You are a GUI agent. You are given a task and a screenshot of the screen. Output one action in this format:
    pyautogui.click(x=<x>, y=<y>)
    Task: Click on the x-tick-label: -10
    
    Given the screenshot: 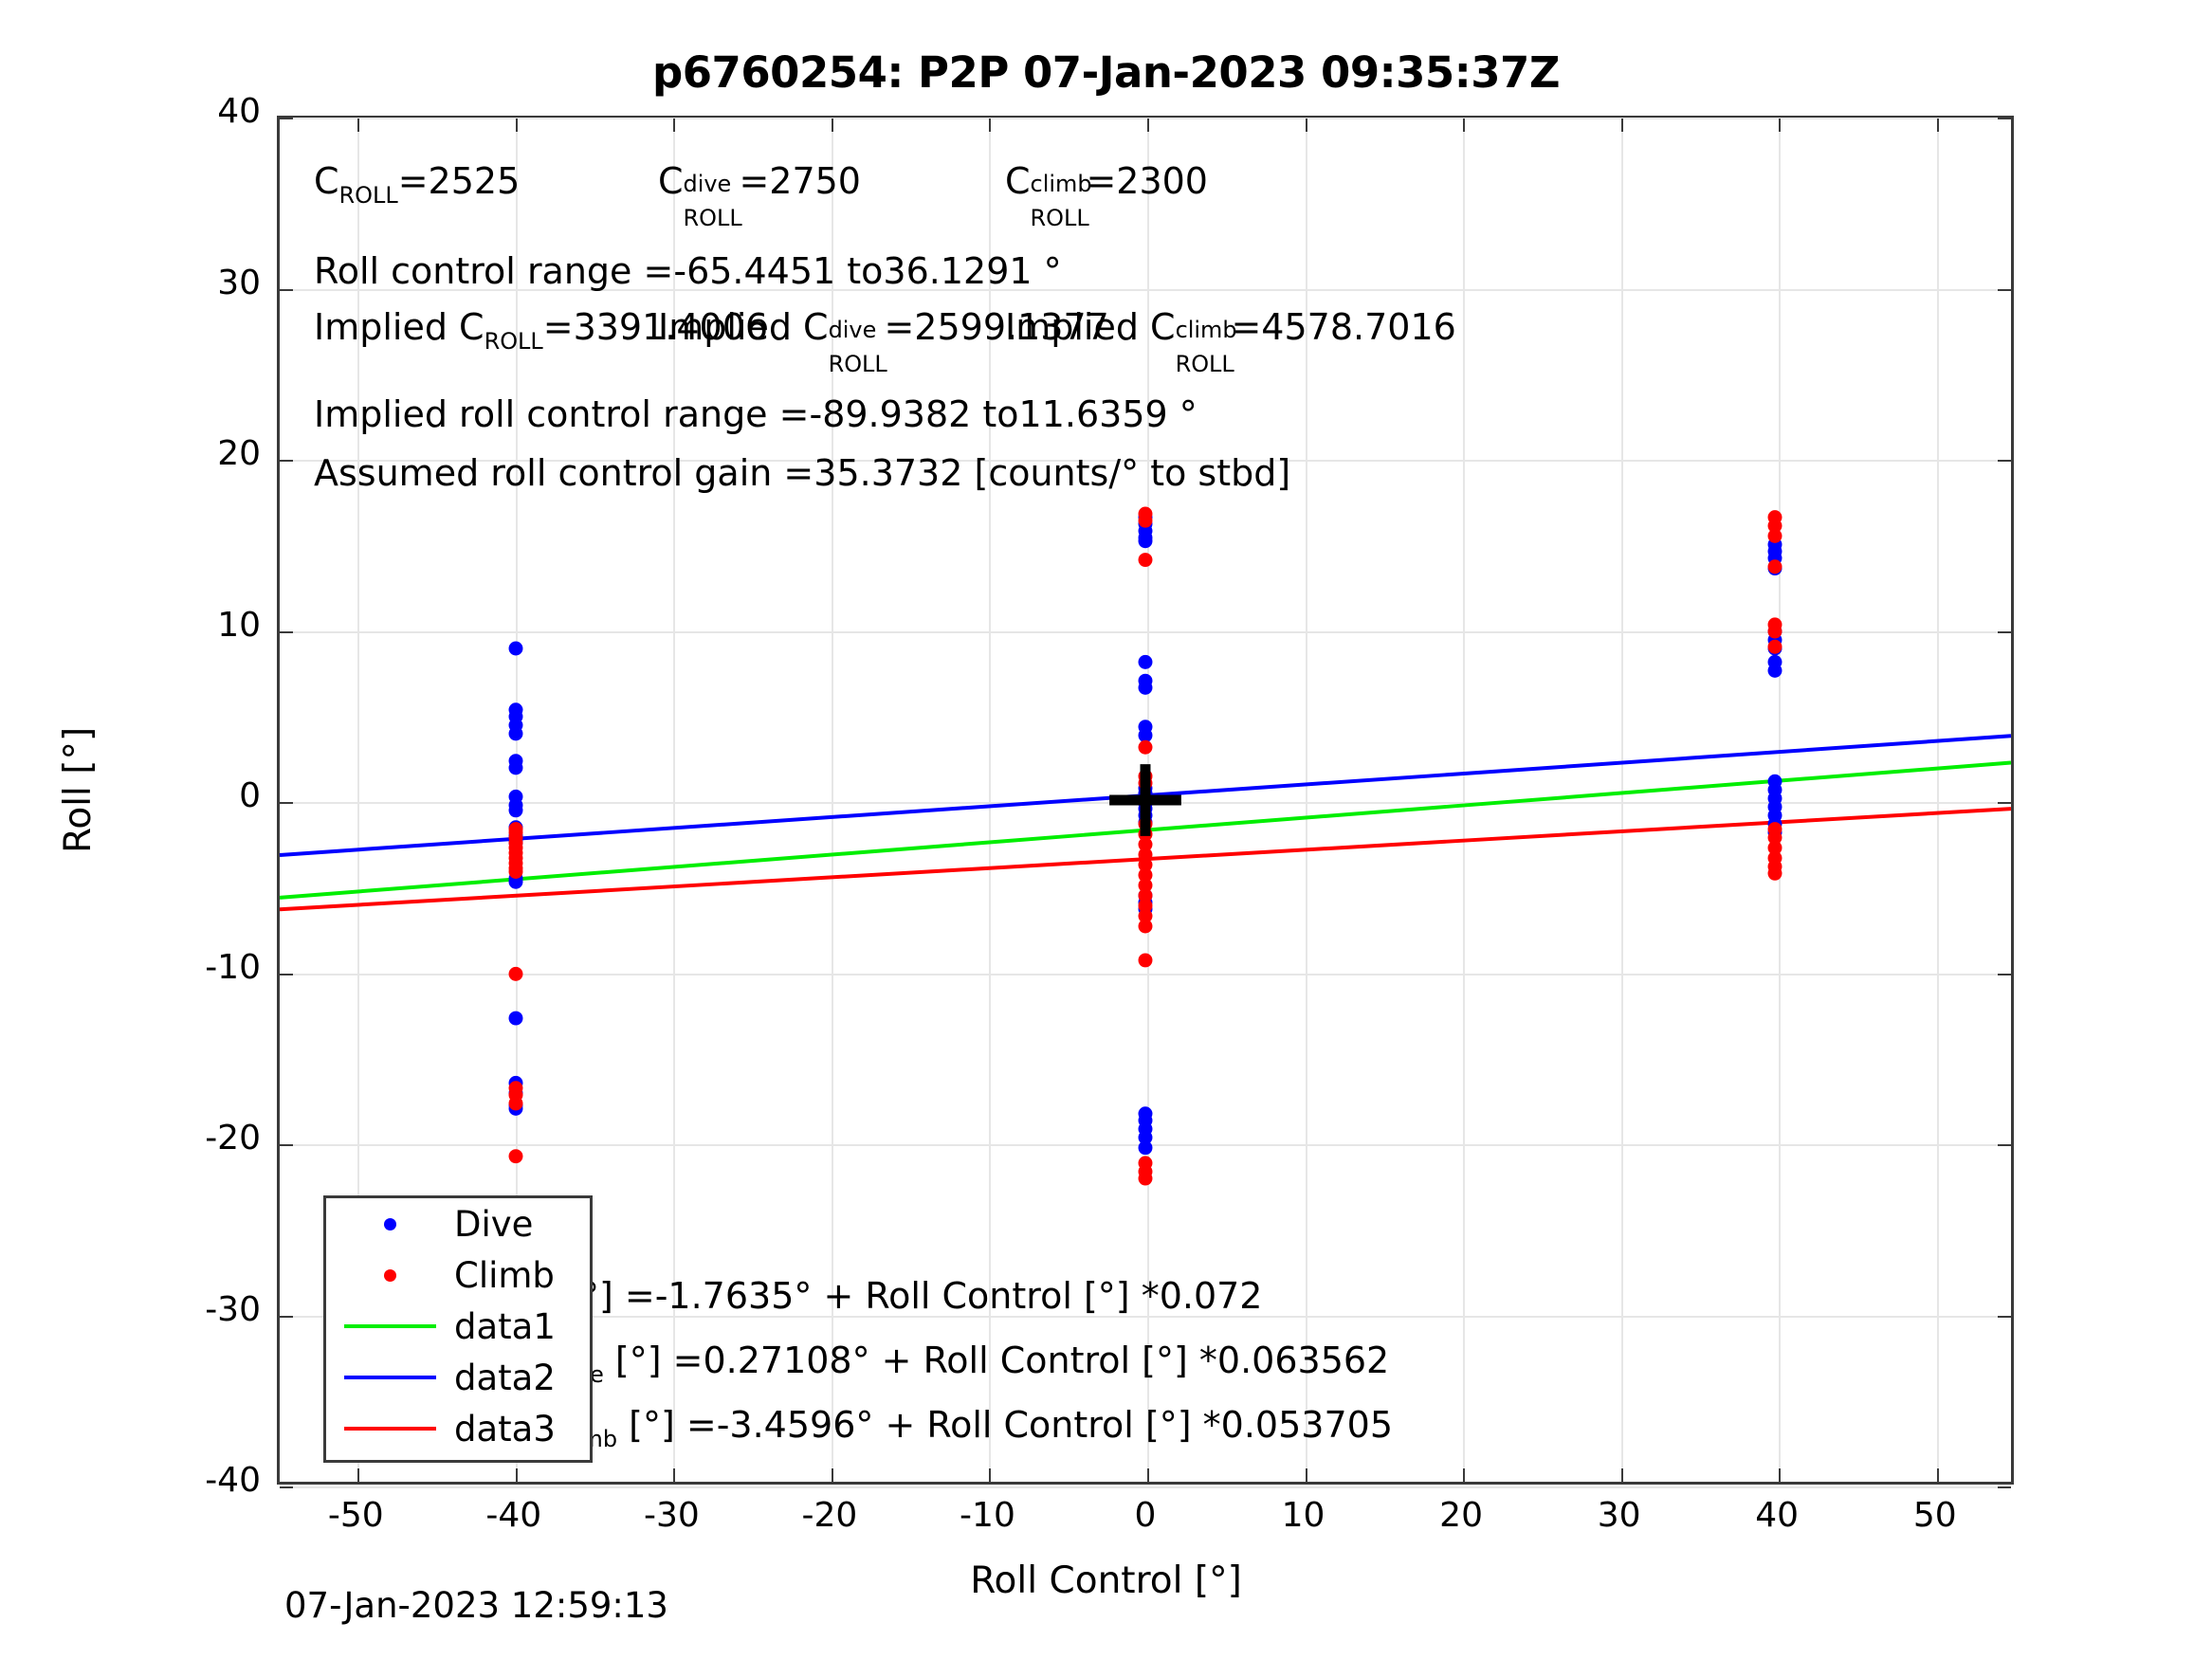 What is the action you would take?
    pyautogui.click(x=987, y=1515)
    